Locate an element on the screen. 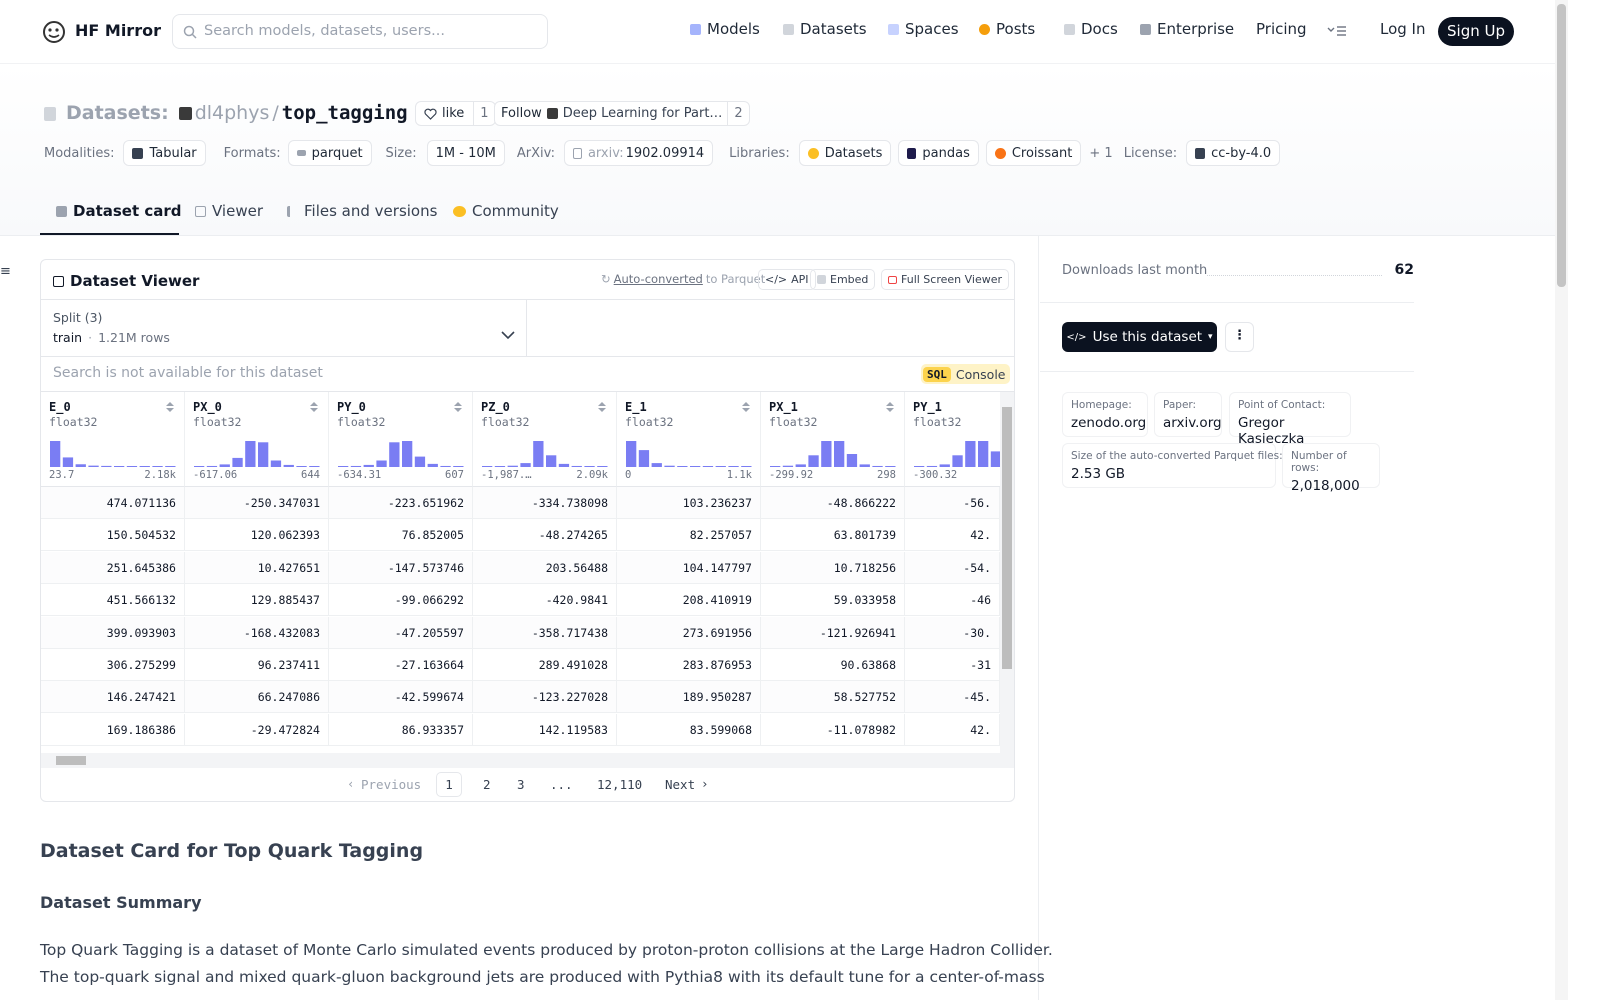 This screenshot has width=1600, height=1000. table-cell: -31 is located at coordinates (952, 665).